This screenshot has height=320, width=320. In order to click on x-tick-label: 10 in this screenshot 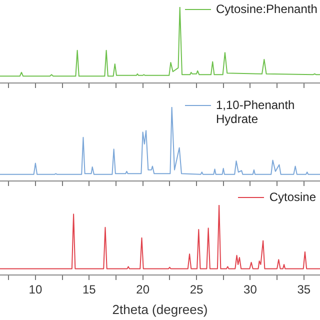, I will do `click(35, 289)`.